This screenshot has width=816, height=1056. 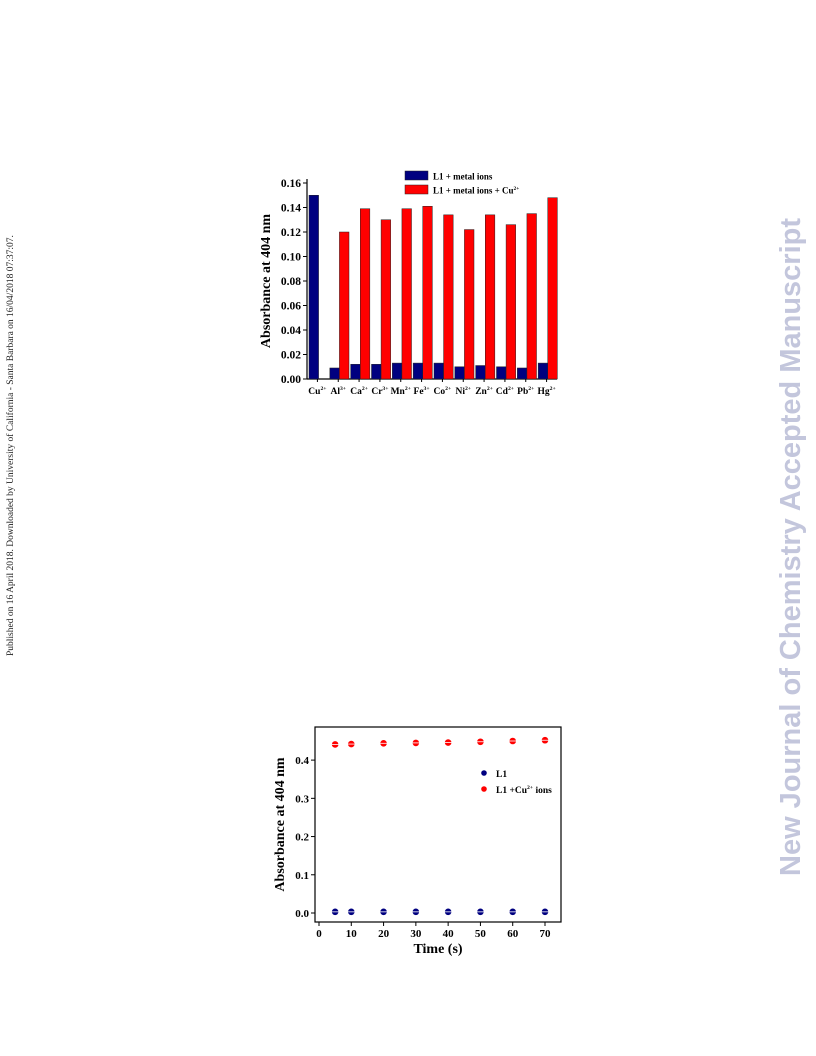 What do you see at coordinates (302, 838) in the screenshot?
I see `y-tick-label: 0.2` at bounding box center [302, 838].